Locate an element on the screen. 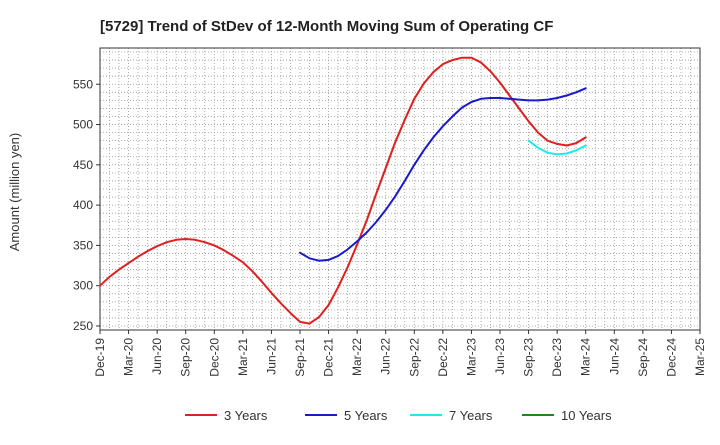 The width and height of the screenshot is (720, 445). x-tick-label: Mar-21 is located at coordinates (243, 357).